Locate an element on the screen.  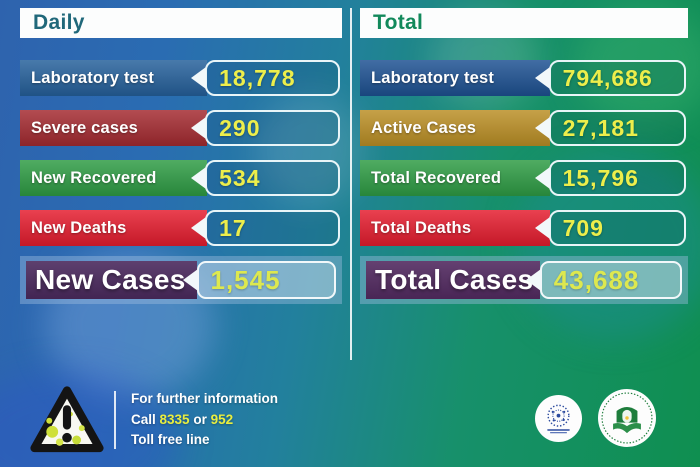
stat-value-box: 709 is located at coordinates (610, 228).